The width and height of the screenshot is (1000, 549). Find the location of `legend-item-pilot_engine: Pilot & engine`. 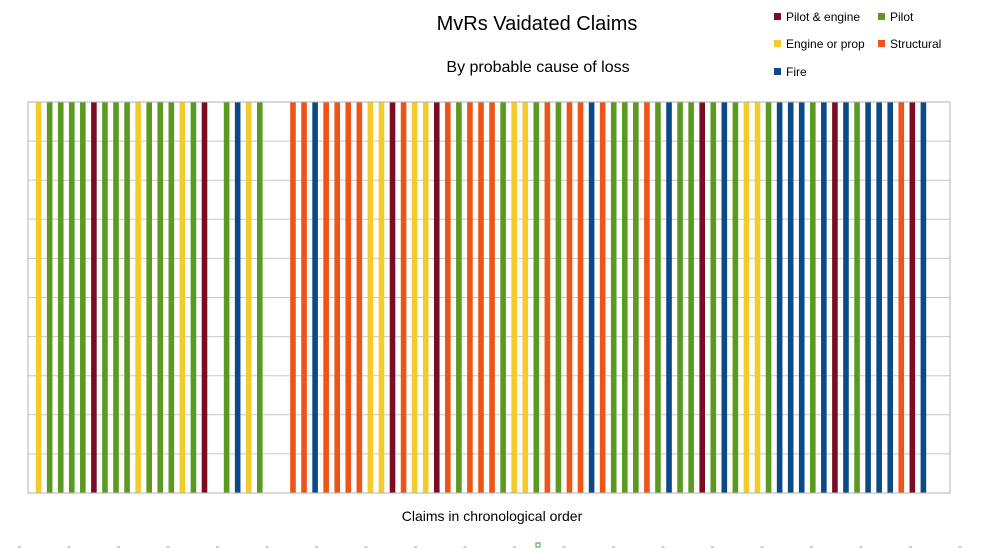

legend-item-pilot_engine: Pilot & engine is located at coordinates (817, 17).